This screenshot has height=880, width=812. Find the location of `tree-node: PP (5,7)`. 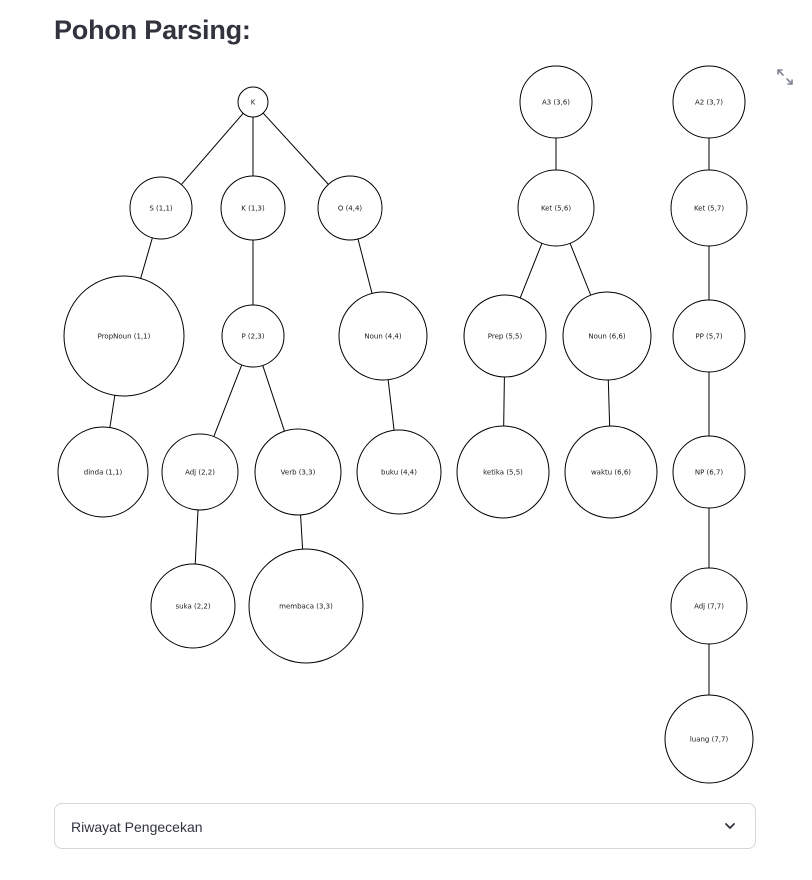

tree-node: PP (5,7) is located at coordinates (709, 336).